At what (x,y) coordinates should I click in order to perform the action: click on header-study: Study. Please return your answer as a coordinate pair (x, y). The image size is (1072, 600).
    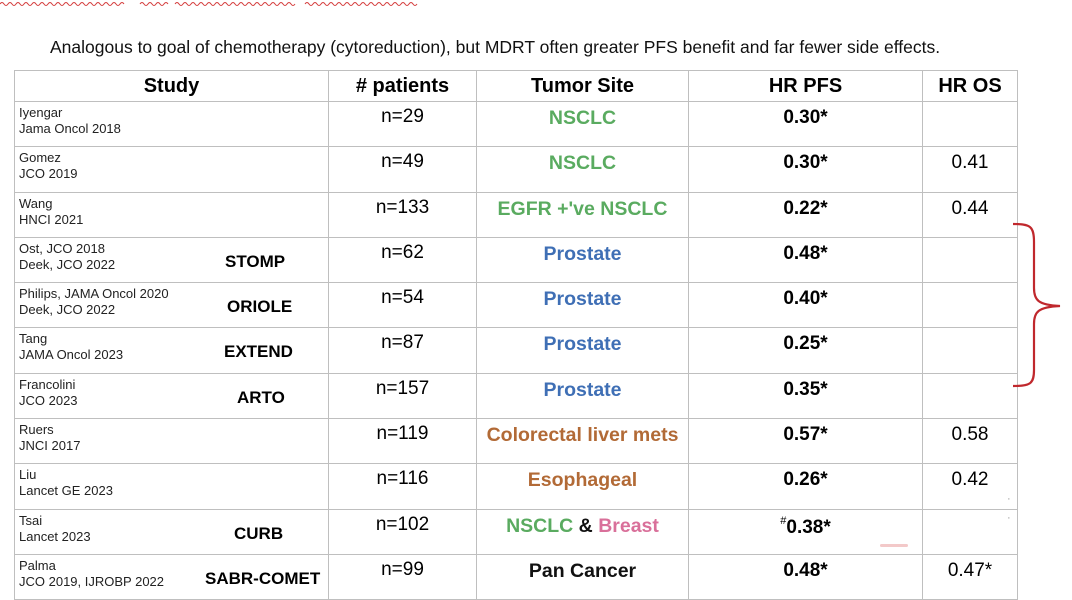
    Looking at the image, I should click on (171, 86).